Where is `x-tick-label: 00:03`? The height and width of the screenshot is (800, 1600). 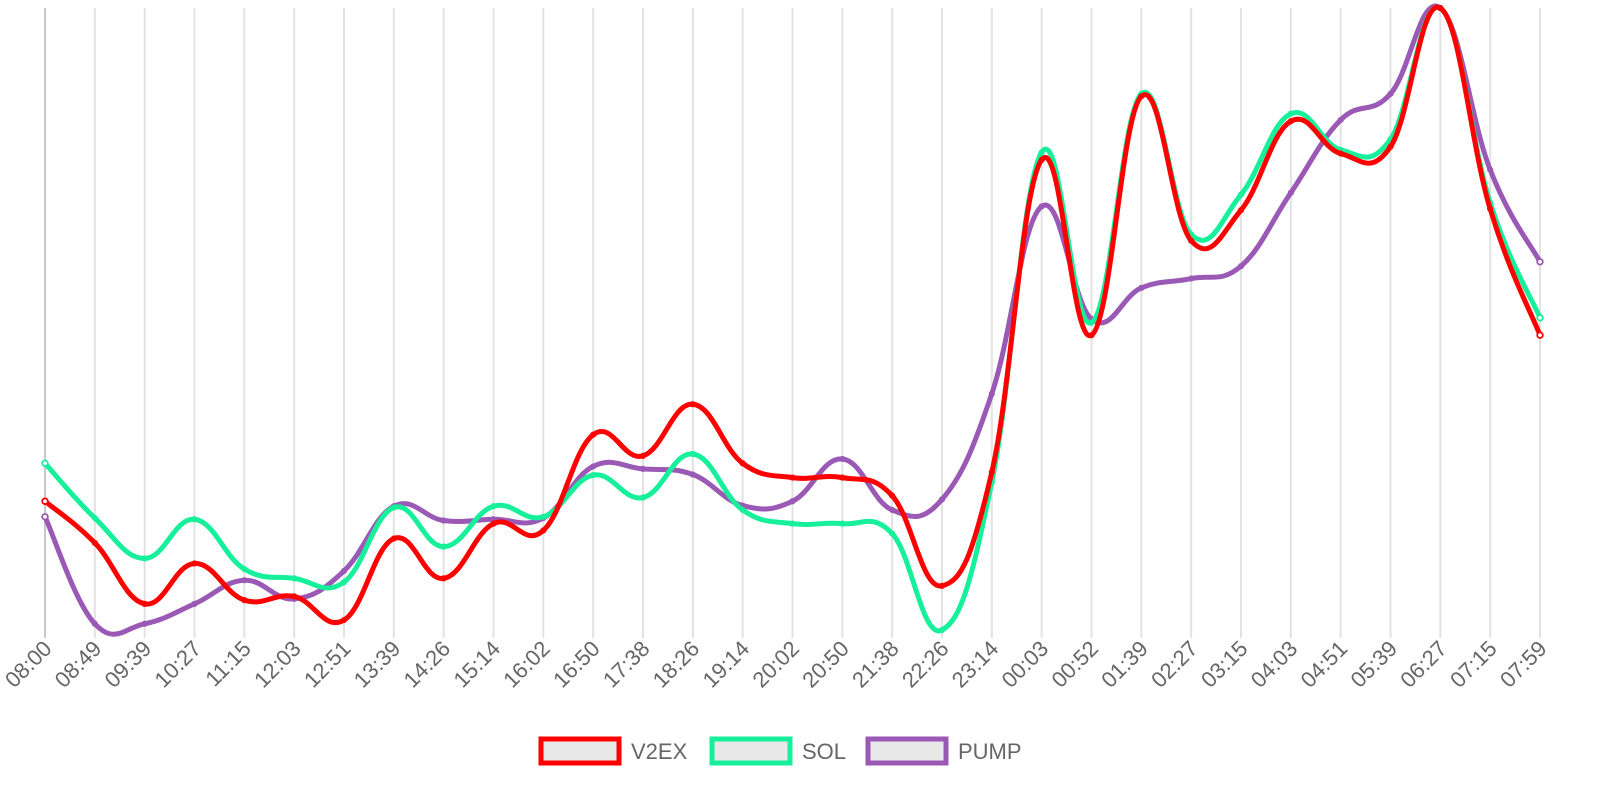
x-tick-label: 00:03 is located at coordinates (1025, 664).